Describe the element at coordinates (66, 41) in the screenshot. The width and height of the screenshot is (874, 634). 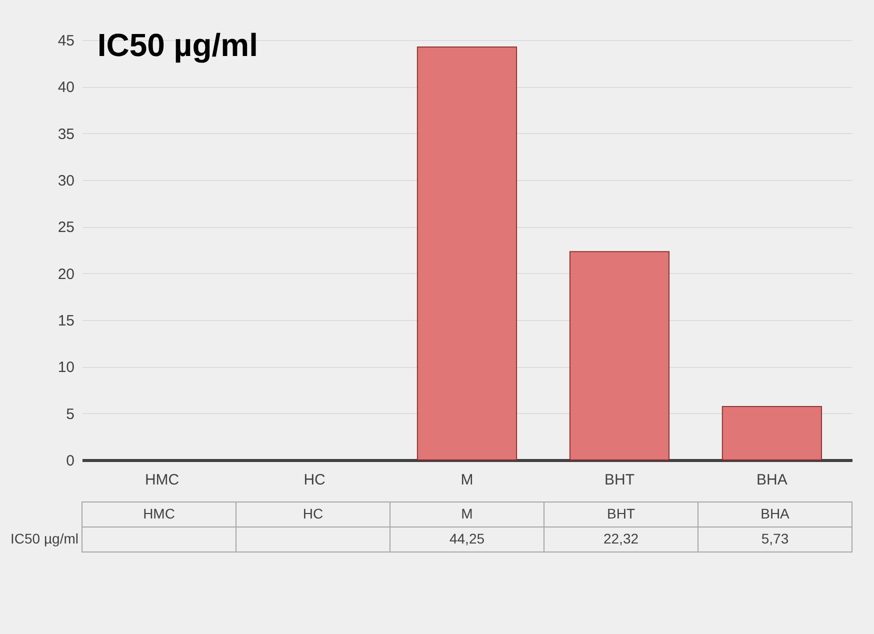
I see `y-tick-label: 45` at that location.